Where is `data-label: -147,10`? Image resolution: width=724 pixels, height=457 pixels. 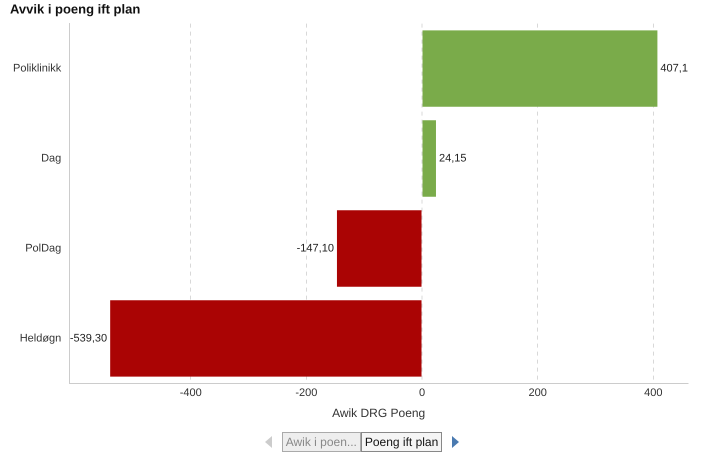 data-label: -147,10 is located at coordinates (315, 248).